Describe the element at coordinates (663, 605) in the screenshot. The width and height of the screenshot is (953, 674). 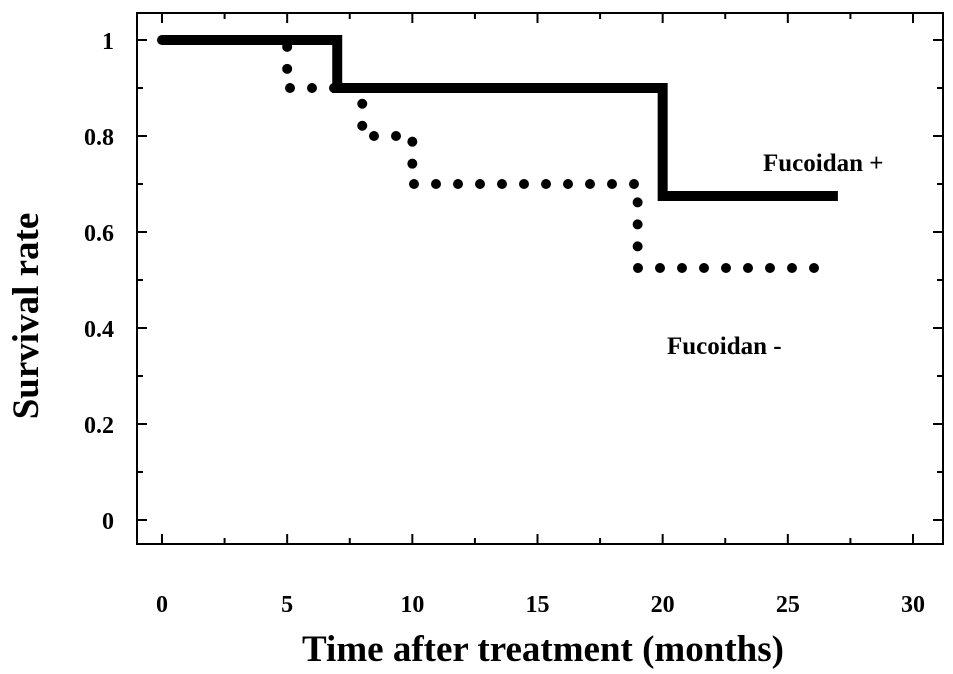
I see `x-tick-label: 20` at that location.